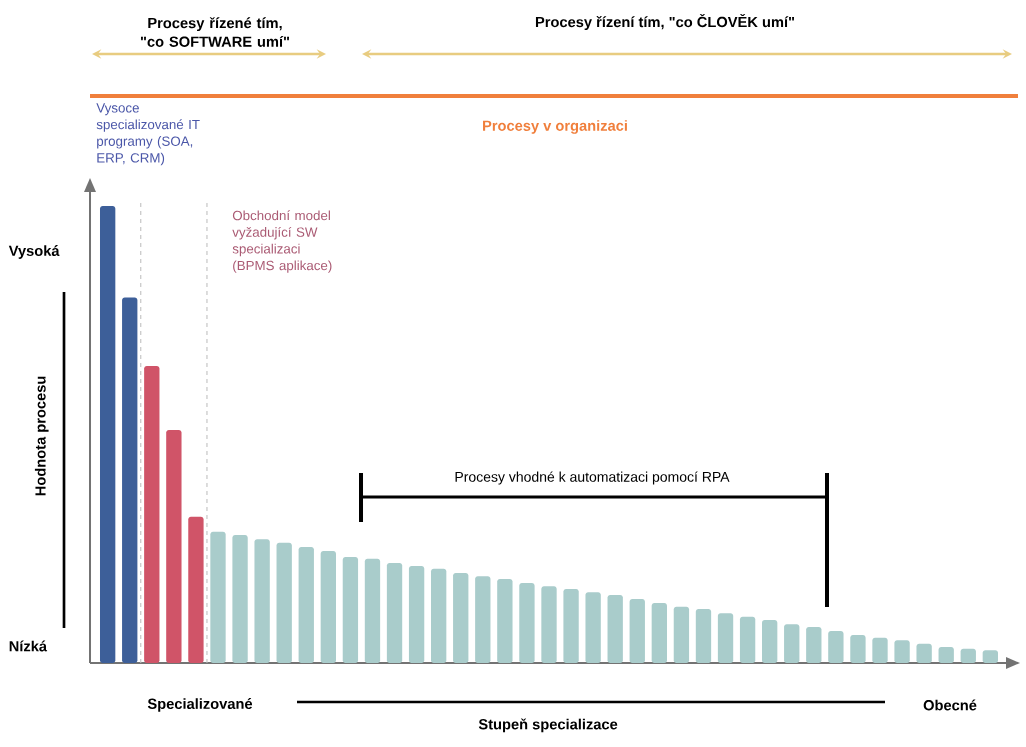 The height and width of the screenshot is (747, 1026). I want to click on text: Vysoce specializované IT programy (SOA, ERP, CRM), so click(148, 134).